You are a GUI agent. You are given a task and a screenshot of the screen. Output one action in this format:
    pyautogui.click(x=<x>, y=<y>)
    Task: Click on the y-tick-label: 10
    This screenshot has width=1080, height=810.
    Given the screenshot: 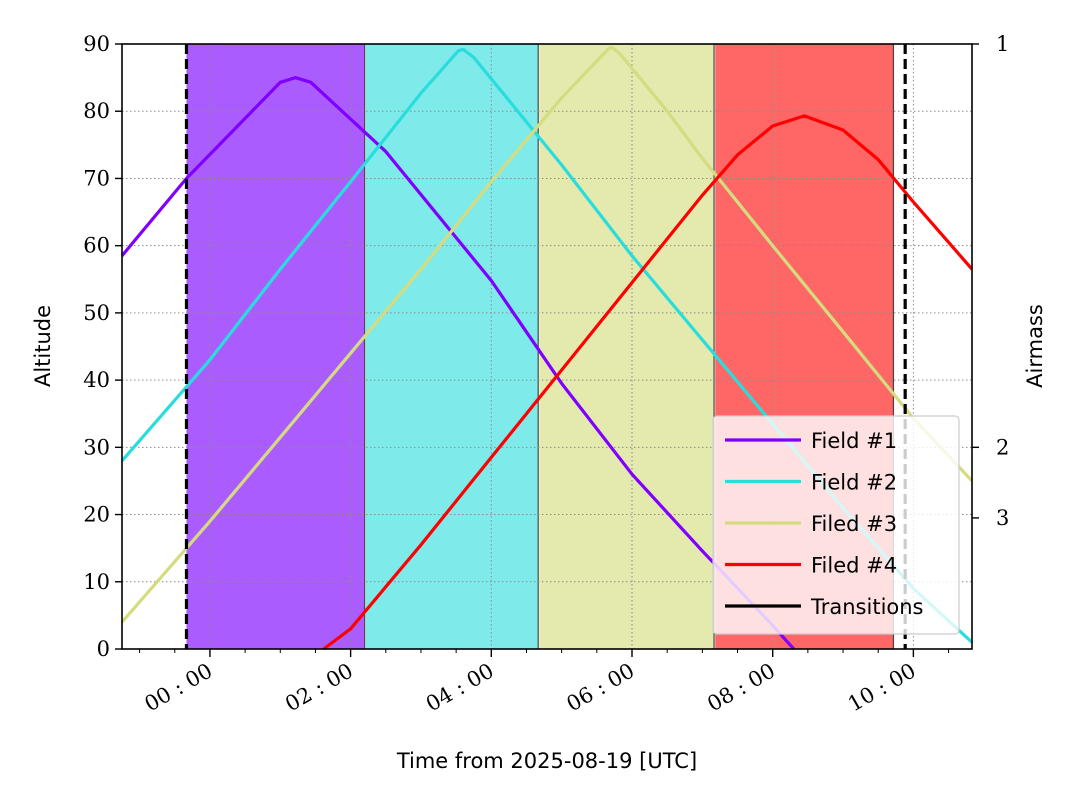 What is the action you would take?
    pyautogui.click(x=96, y=582)
    